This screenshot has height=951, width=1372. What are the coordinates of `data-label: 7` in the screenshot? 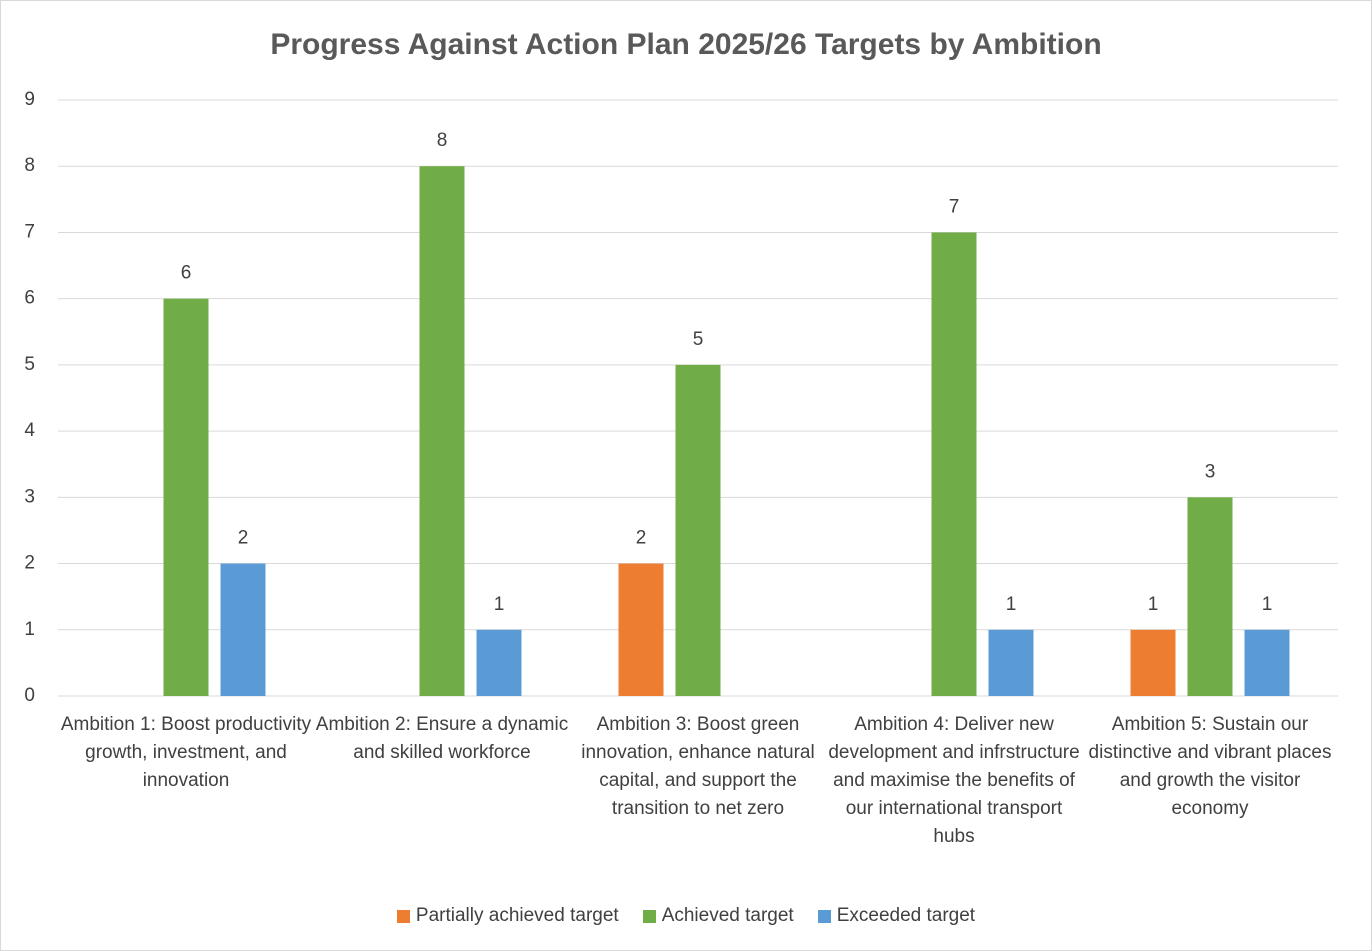 It's located at (954, 206).